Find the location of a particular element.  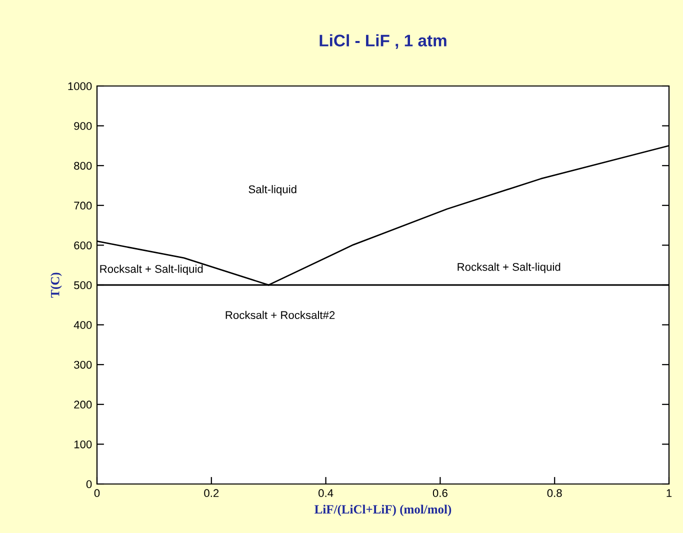

y-tick-label: 300 is located at coordinates (83, 364).